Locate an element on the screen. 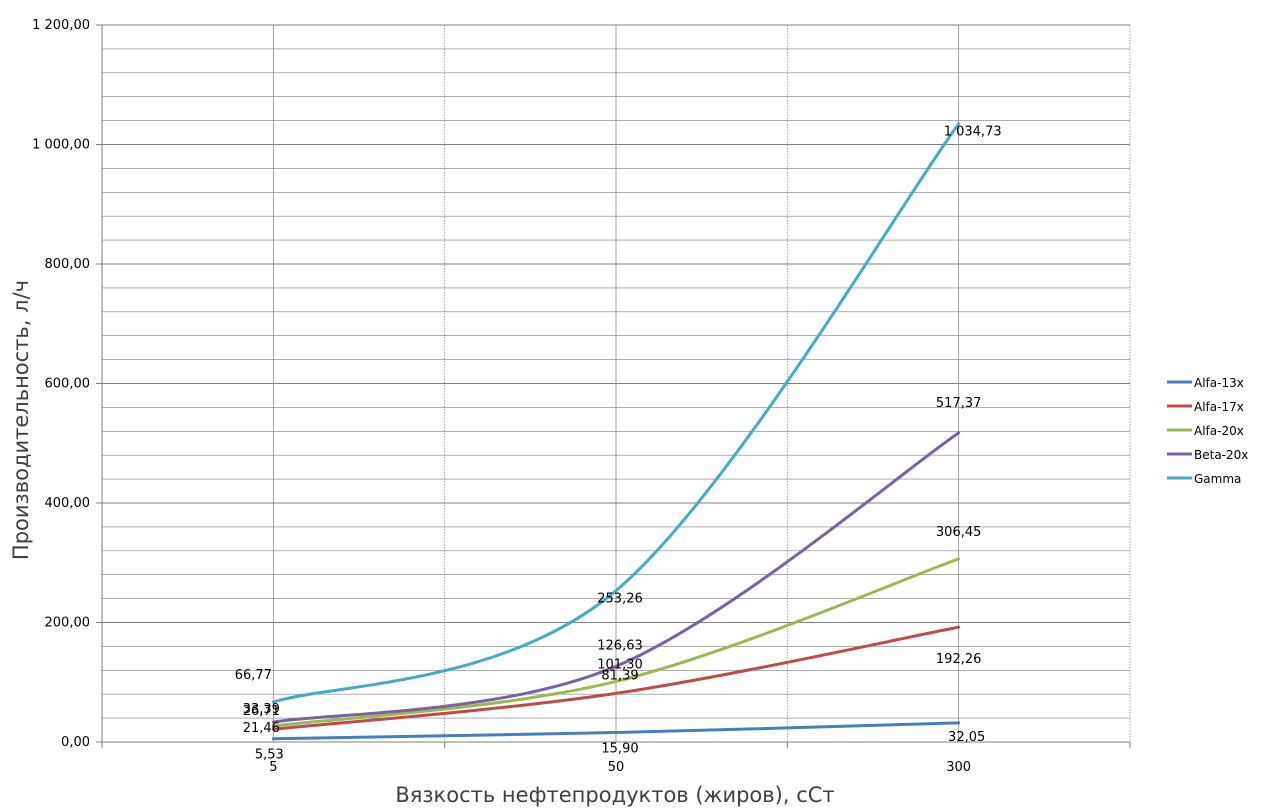  data-label-beta-20x: 517,37 is located at coordinates (959, 403).